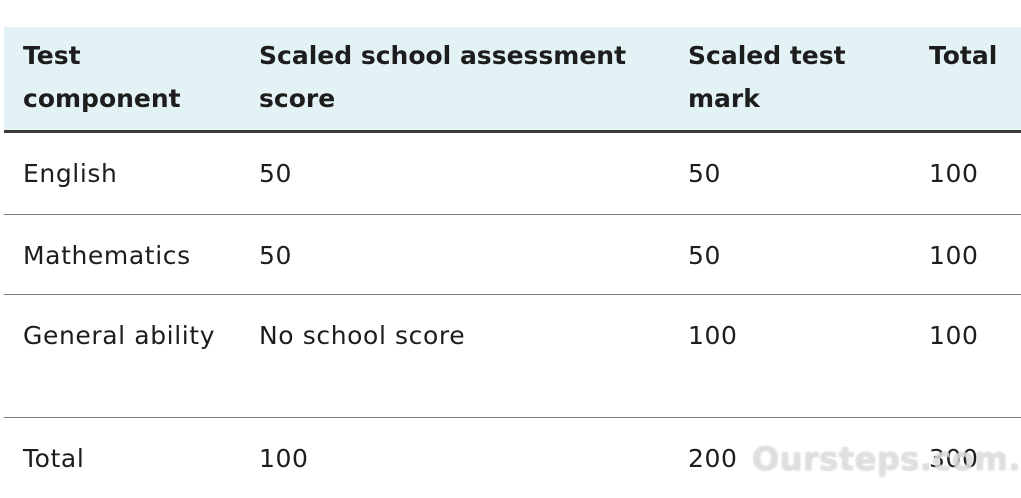  What do you see at coordinates (122, 173) in the screenshot?
I see `table-cell: English` at bounding box center [122, 173].